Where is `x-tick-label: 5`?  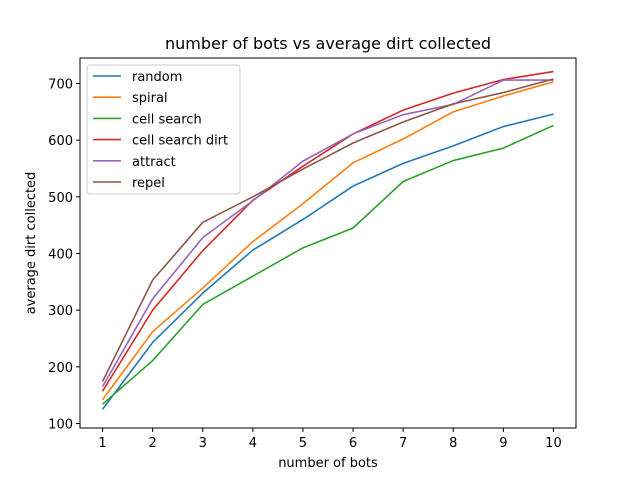 x-tick-label: 5 is located at coordinates (303, 443).